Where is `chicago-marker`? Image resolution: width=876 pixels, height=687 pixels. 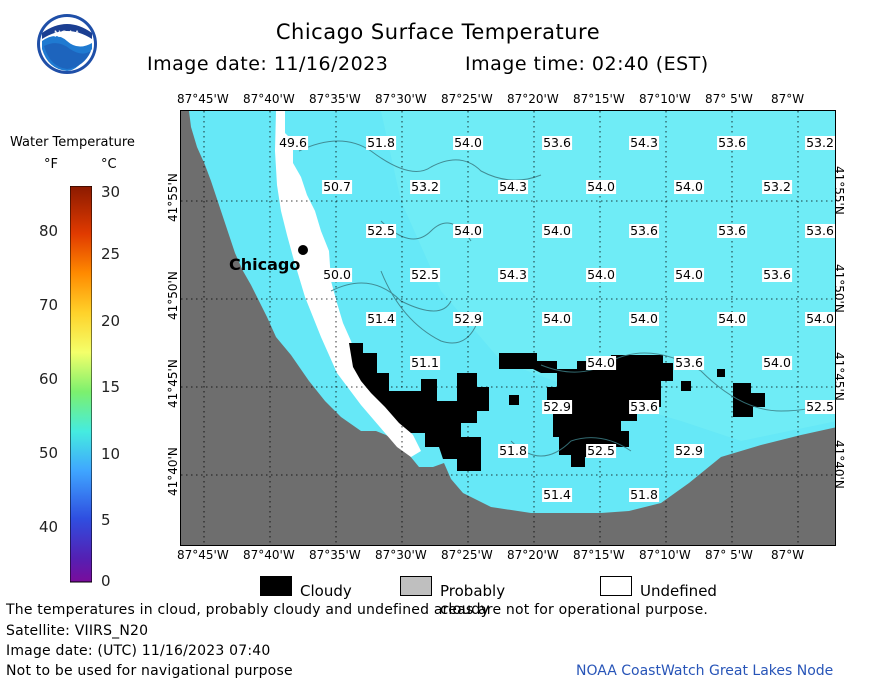
chicago-marker is located at coordinates (303, 250).